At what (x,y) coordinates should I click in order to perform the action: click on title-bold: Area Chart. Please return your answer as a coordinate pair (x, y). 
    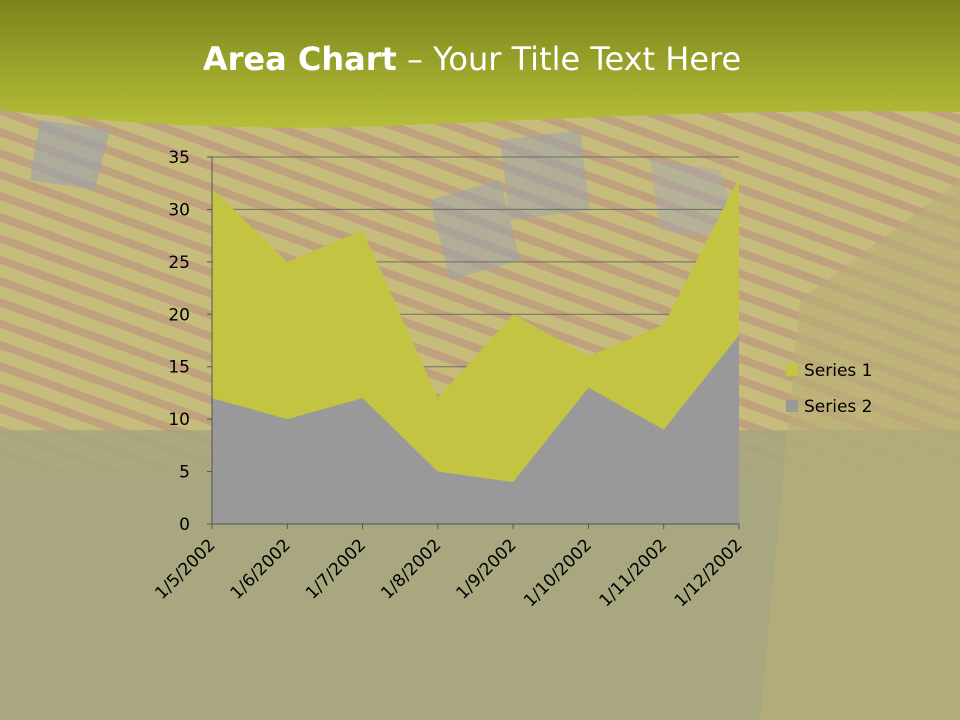
    Looking at the image, I should click on (299, 59).